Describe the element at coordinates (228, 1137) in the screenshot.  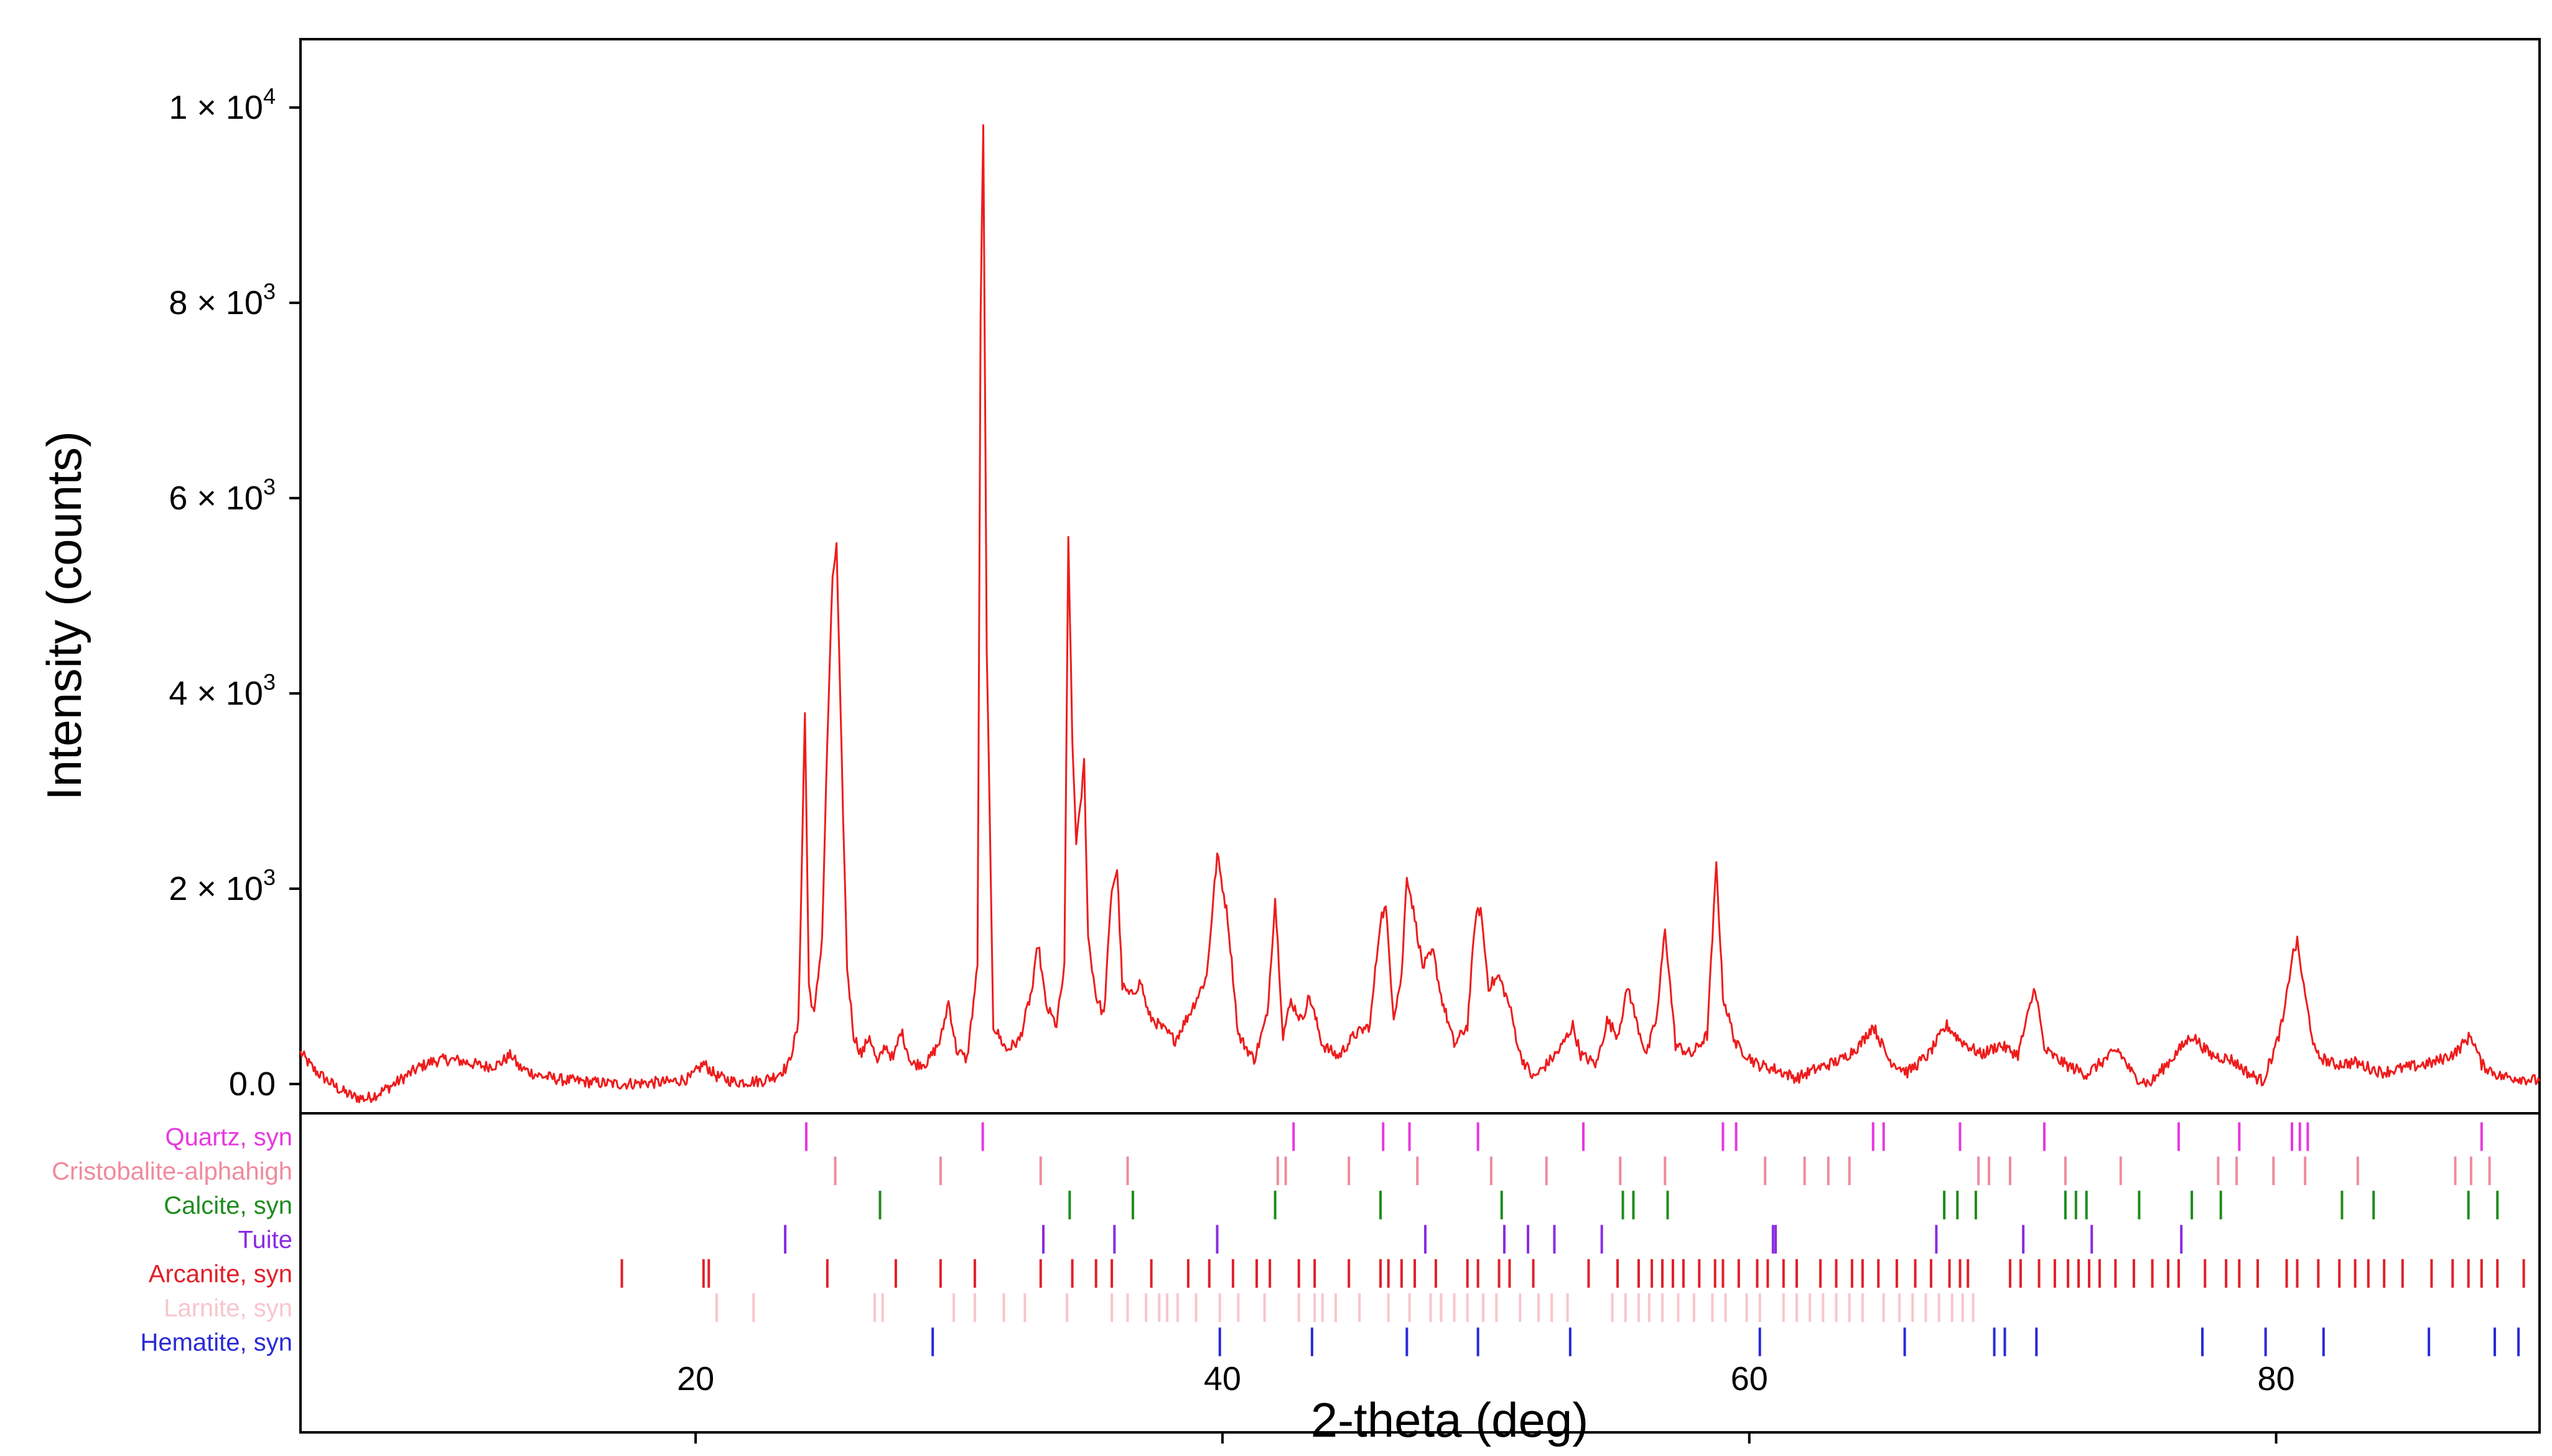
I see `phase-label: Quartz, syn` at that location.